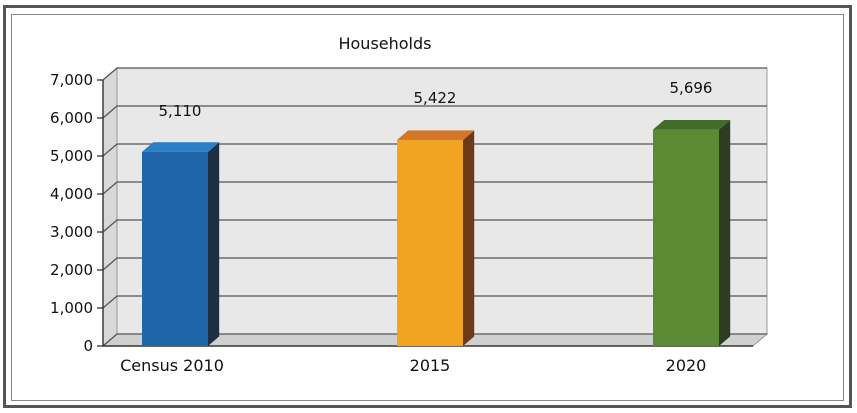 The width and height of the screenshot is (857, 413). I want to click on y-tick-label: 2,000, so click(71, 270).